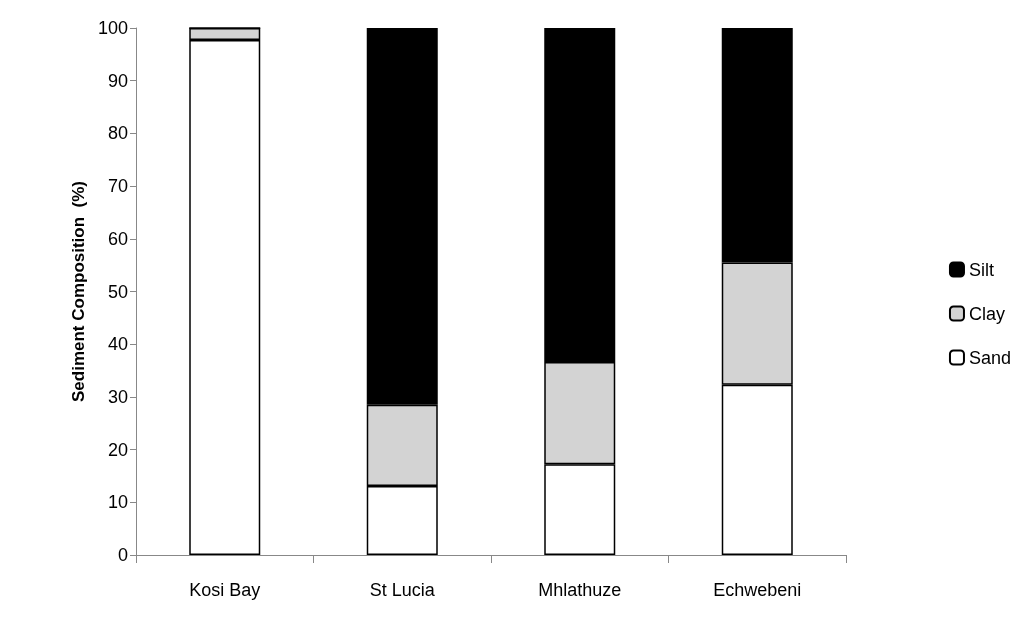 This screenshot has height=627, width=1034. Describe the element at coordinates (402, 590) in the screenshot. I see `x-tick-label: St Lucia` at that location.